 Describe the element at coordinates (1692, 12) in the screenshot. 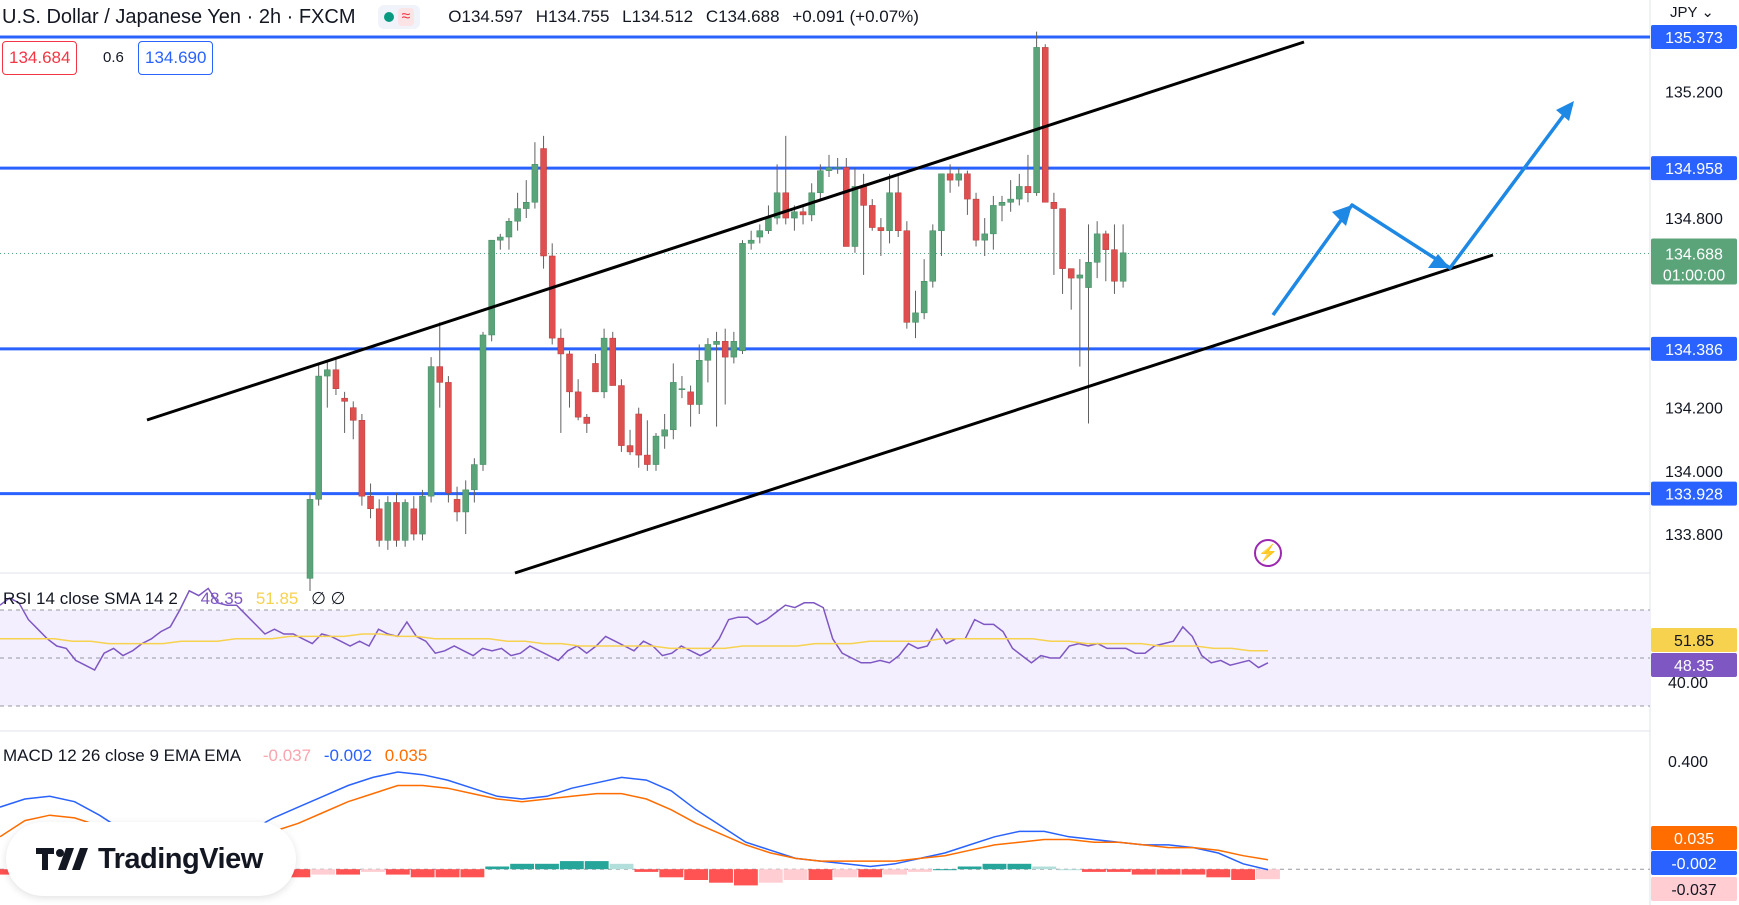

I see `currency-selector: JPY ⌄` at that location.